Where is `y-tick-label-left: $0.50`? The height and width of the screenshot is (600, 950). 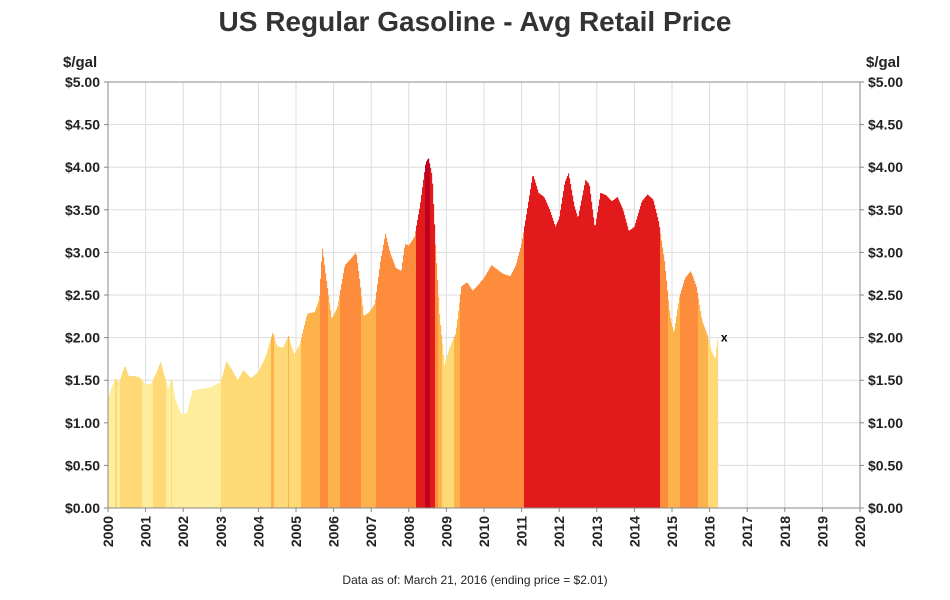 y-tick-label-left: $0.50 is located at coordinates (82, 465).